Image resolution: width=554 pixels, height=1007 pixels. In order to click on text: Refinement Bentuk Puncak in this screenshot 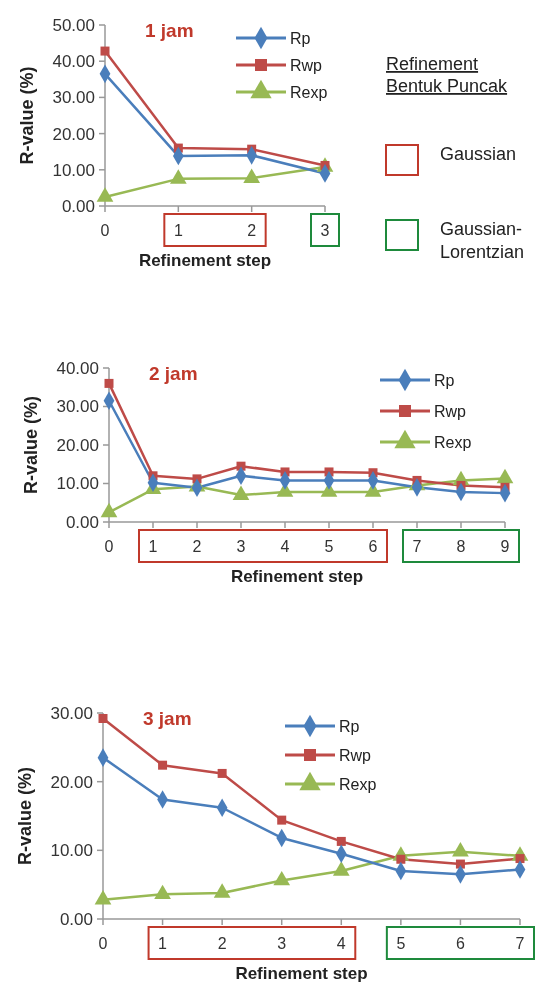, I will do `click(447, 75)`.